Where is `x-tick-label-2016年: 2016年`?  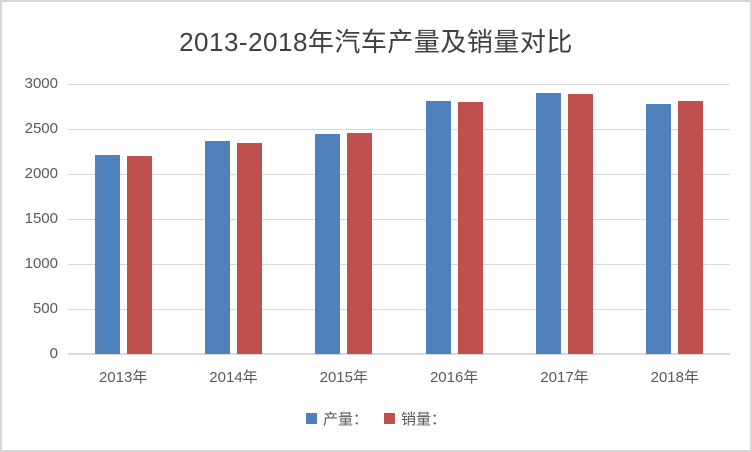
x-tick-label-2016年: 2016年 is located at coordinates (454, 377).